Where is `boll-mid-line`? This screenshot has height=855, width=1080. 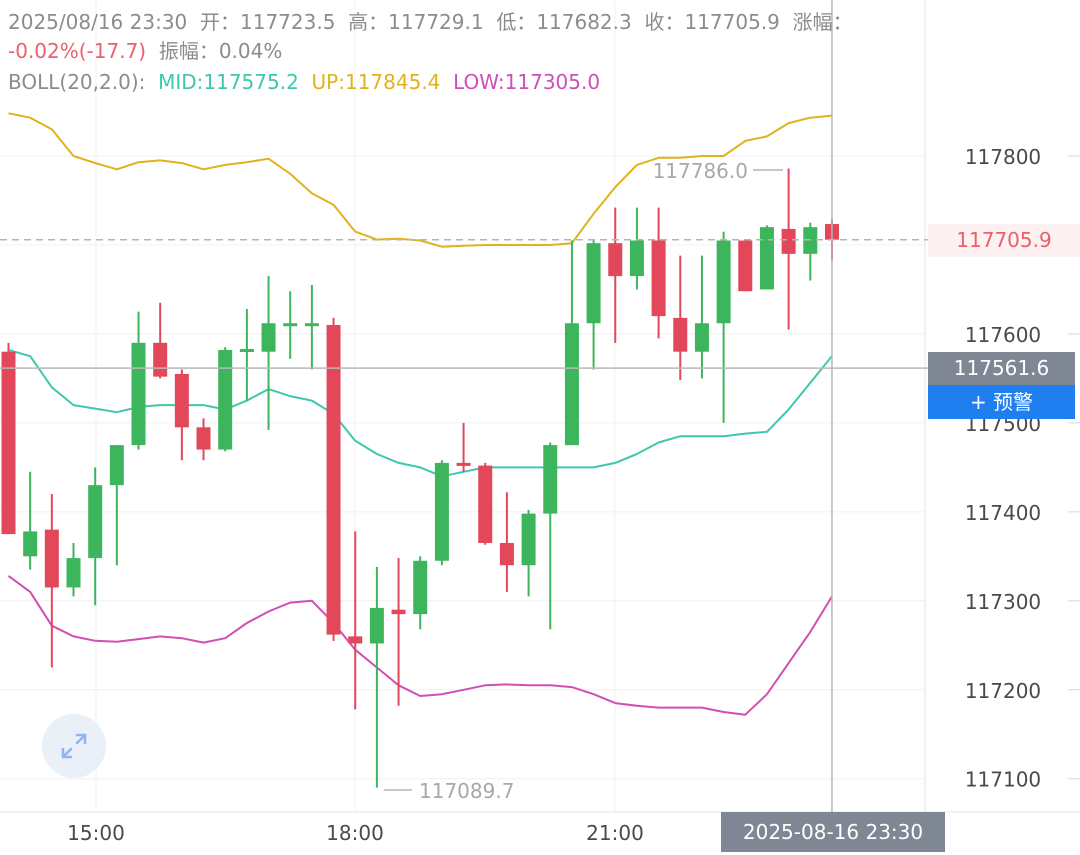
boll-mid-line is located at coordinates (420, 413).